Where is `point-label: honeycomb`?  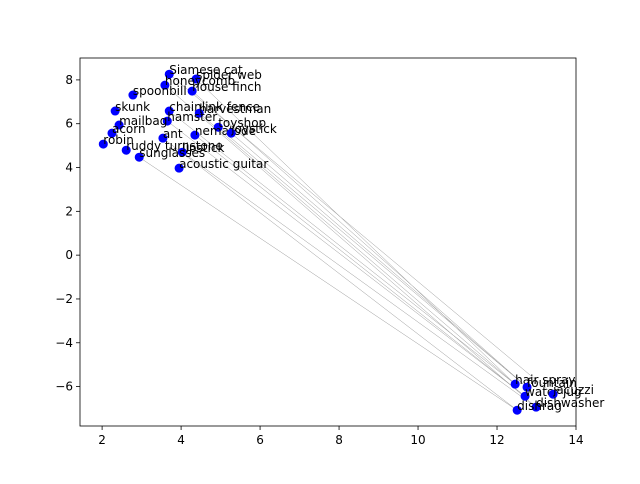 point-label: honeycomb is located at coordinates (200, 81).